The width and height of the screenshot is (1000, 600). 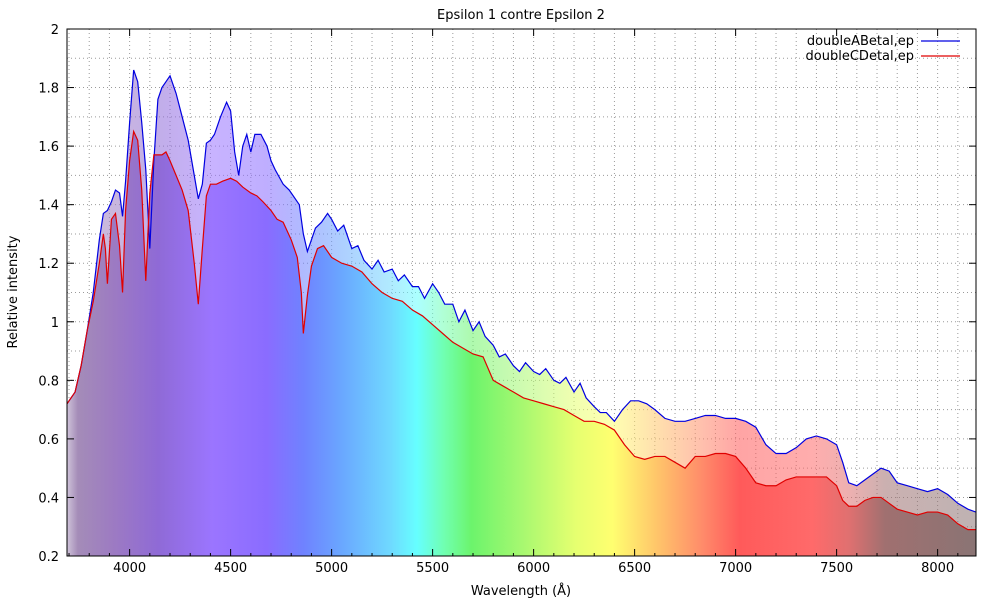 I want to click on x-tick-label: 5500, so click(x=432, y=568).